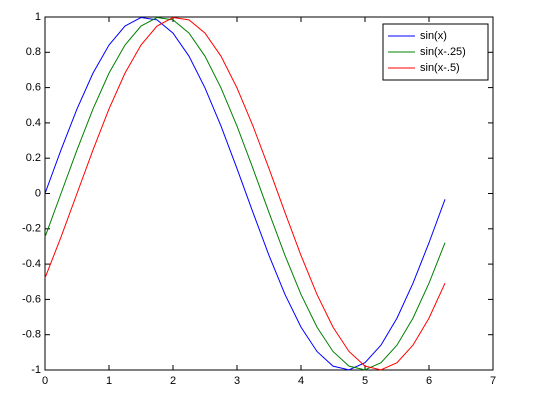 This screenshot has height=405, width=537. What do you see at coordinates (31, 229) in the screenshot?
I see `y-tick-label: -0.2` at bounding box center [31, 229].